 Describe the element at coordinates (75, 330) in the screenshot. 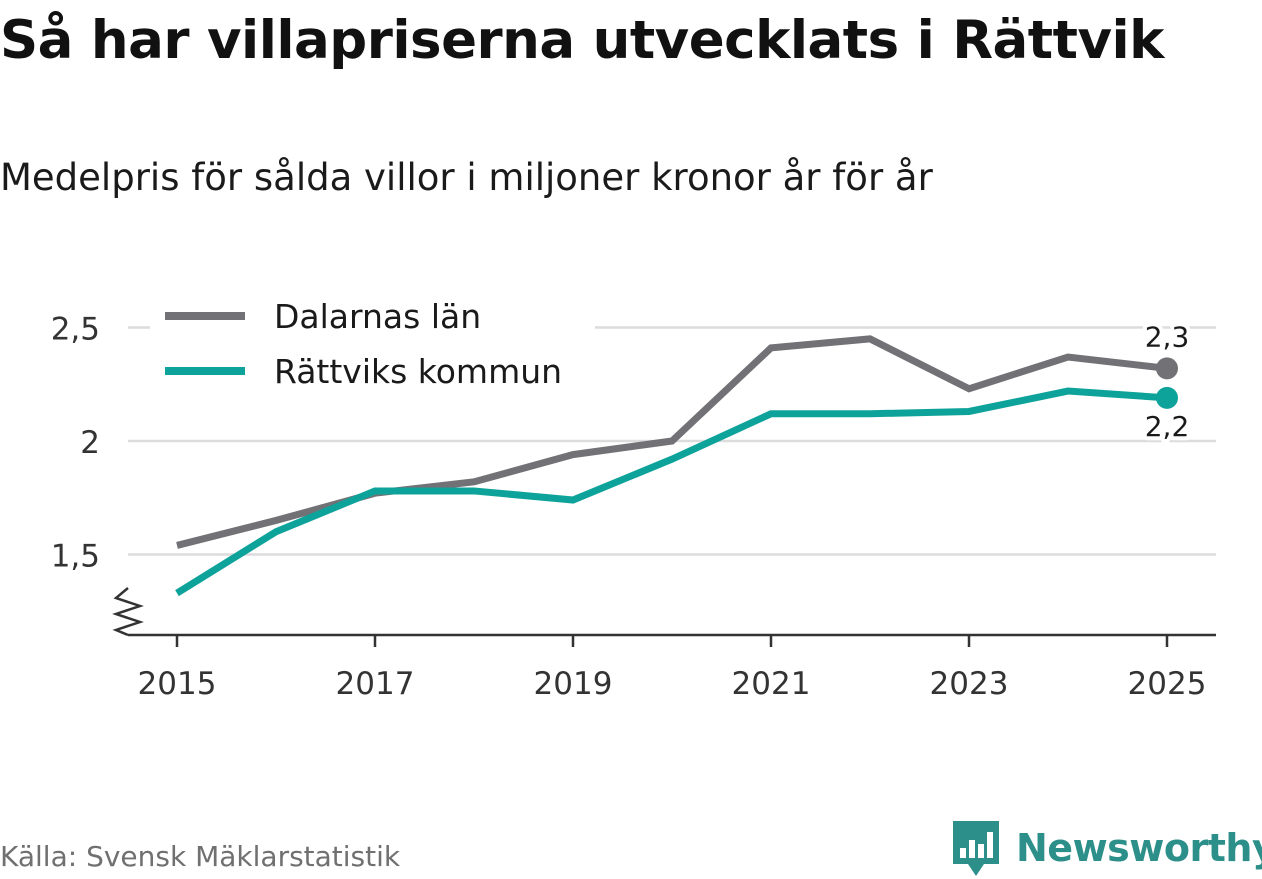

I see `y-tick-label: 2,5` at that location.